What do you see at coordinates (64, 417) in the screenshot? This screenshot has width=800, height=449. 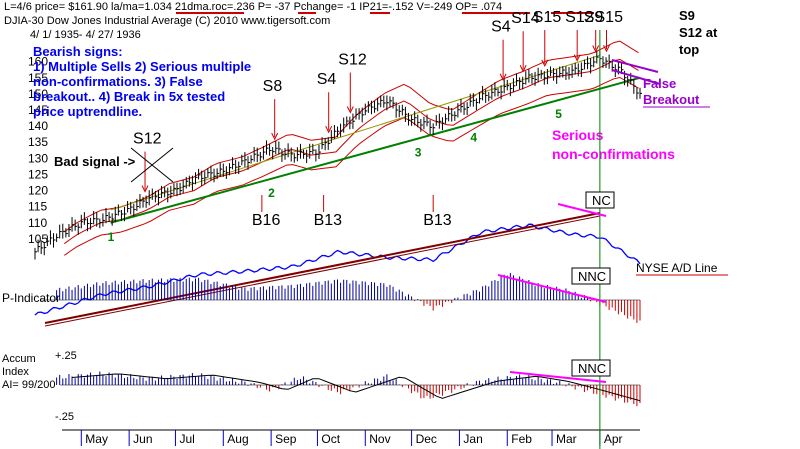 I see `accum-scale-minus: -.25` at bounding box center [64, 417].